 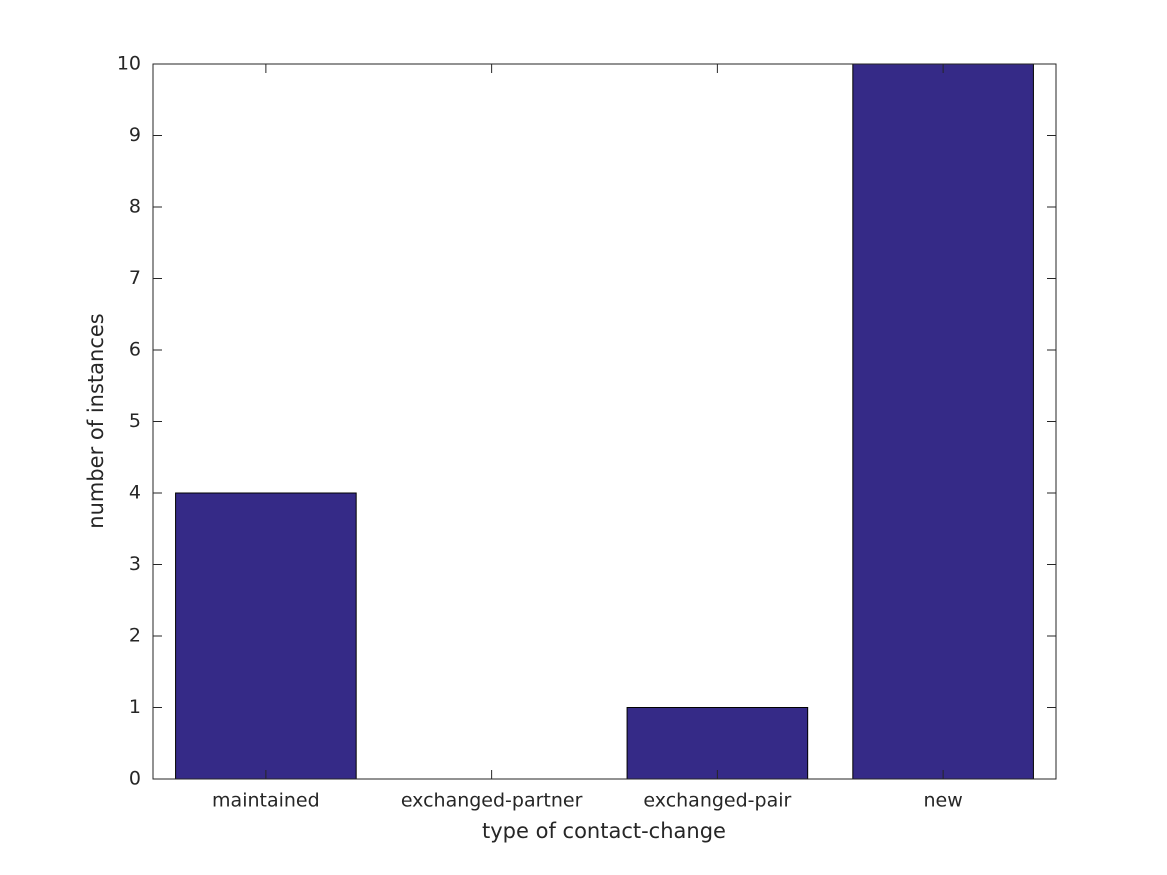 What do you see at coordinates (135, 421) in the screenshot?
I see `y-tick-label: 5` at bounding box center [135, 421].